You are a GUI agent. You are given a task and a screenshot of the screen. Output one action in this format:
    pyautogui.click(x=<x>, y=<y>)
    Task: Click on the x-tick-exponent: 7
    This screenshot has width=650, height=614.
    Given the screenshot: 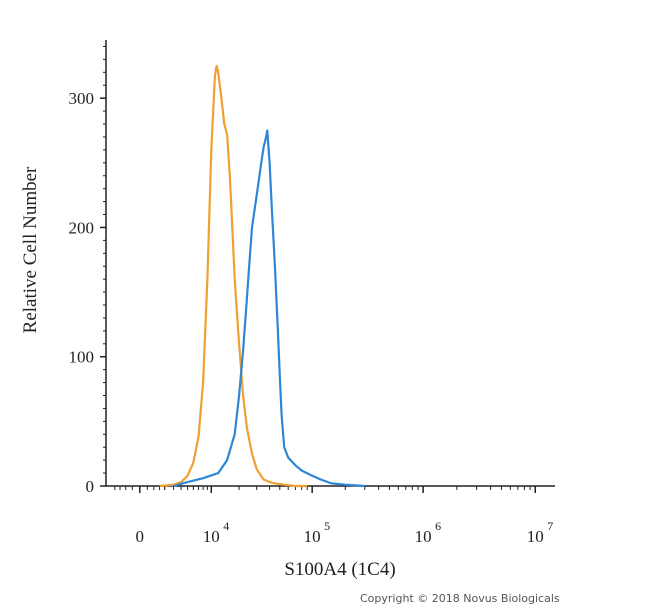 What is the action you would take?
    pyautogui.click(x=550, y=526)
    